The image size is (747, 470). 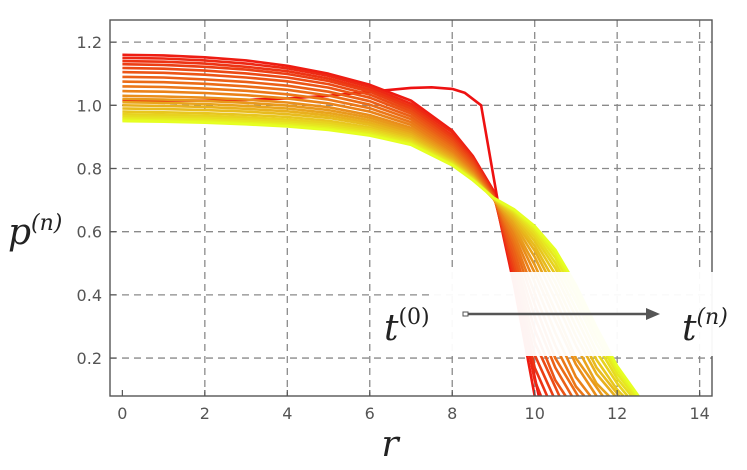 What do you see at coordinates (689, 328) in the screenshot?
I see `annotation-tn-base: t` at bounding box center [689, 328].